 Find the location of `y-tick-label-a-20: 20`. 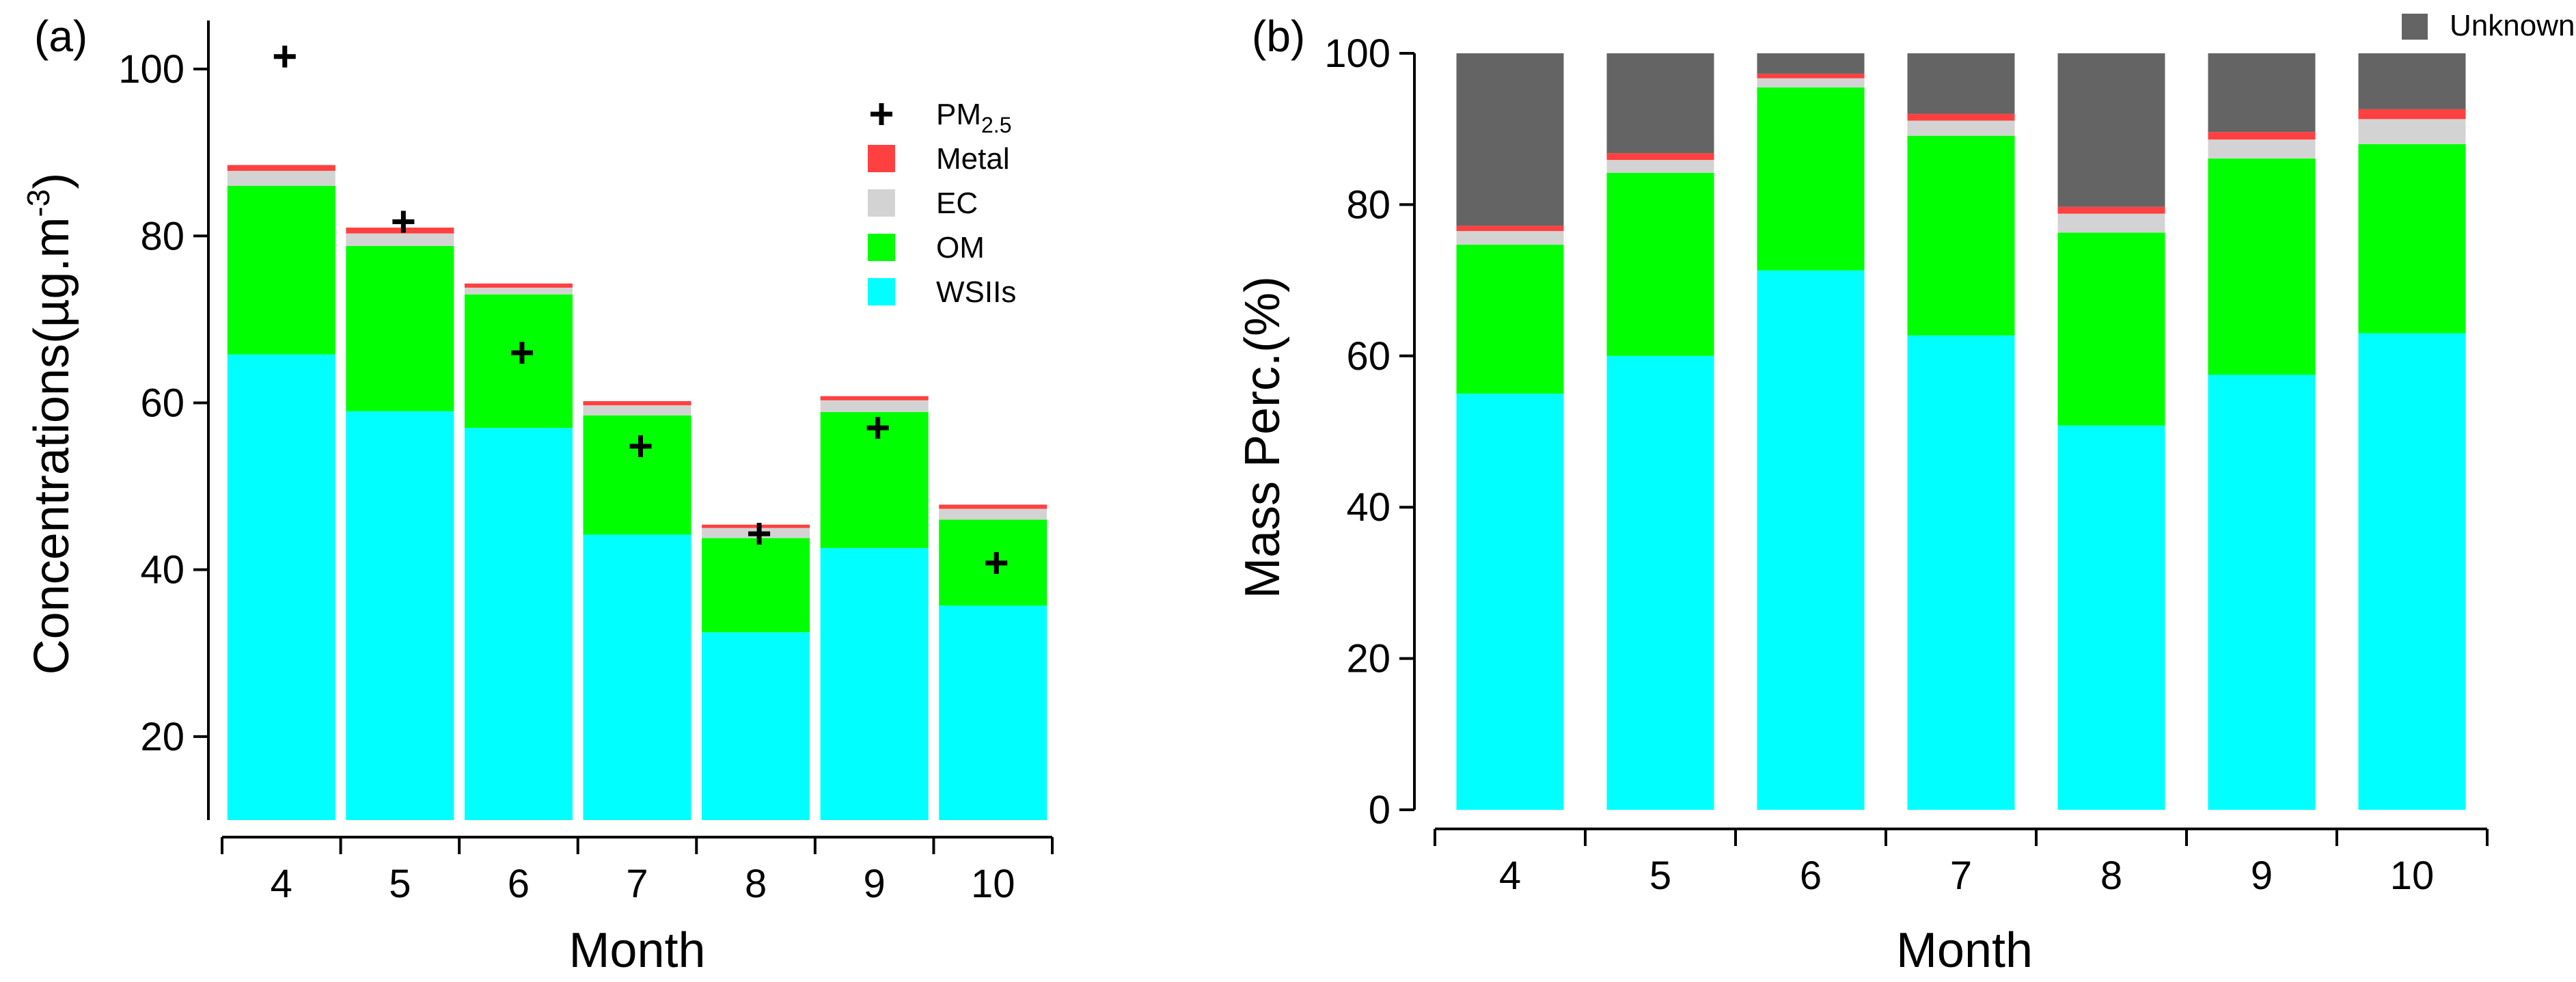

y-tick-label-a-20: 20 is located at coordinates (162, 737).